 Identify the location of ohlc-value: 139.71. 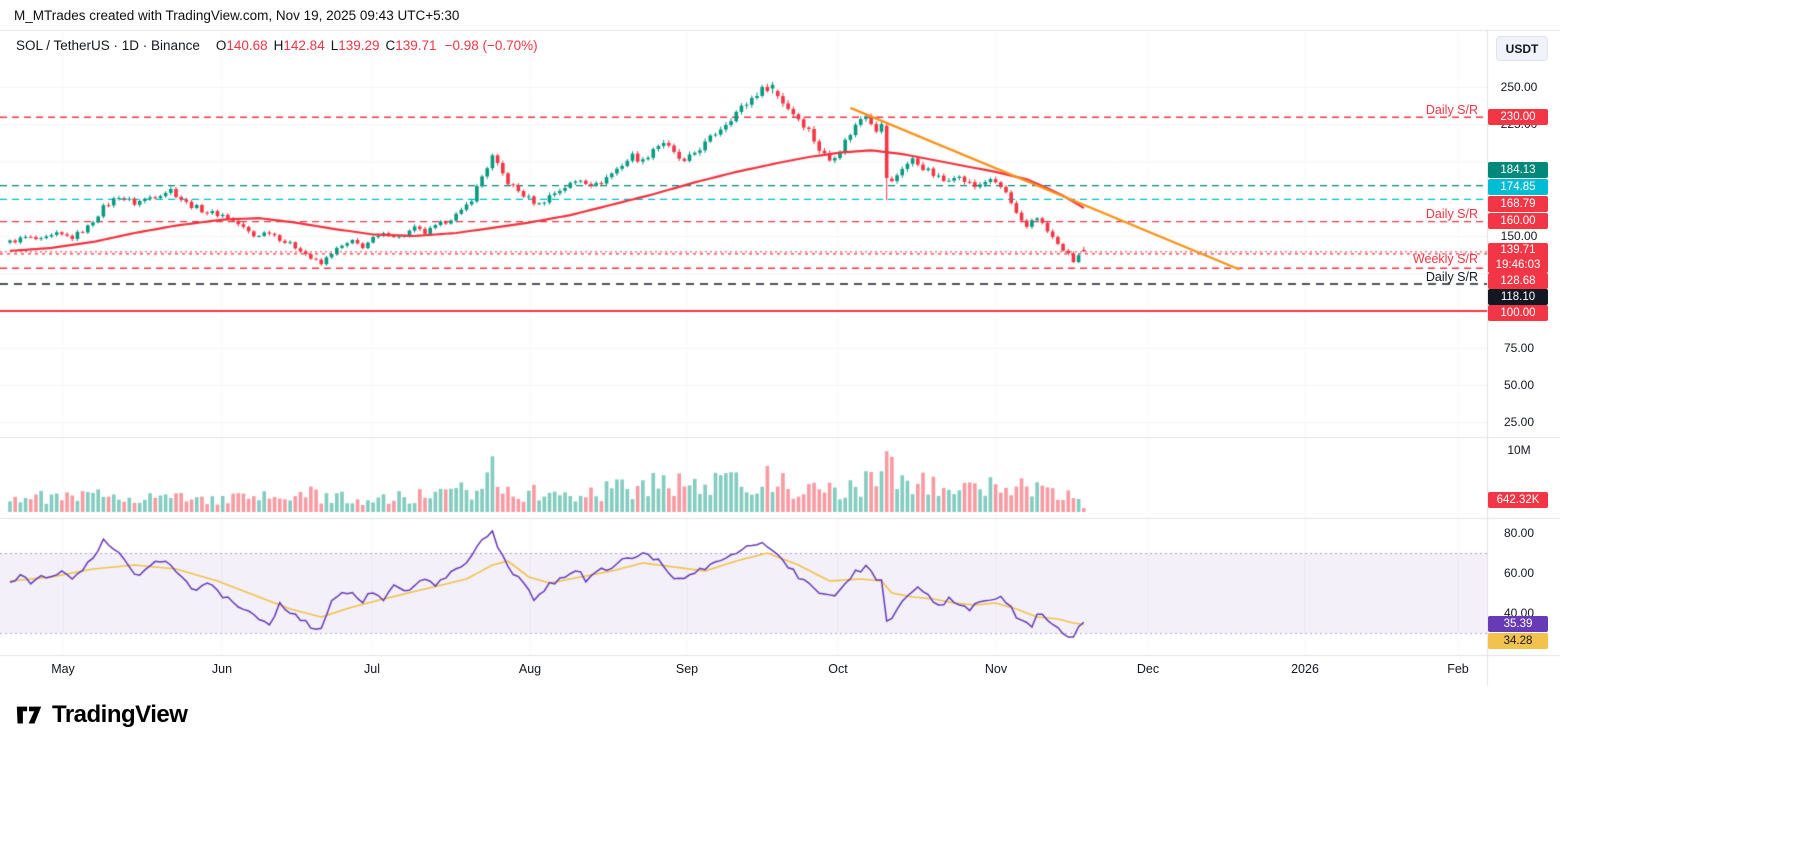
(416, 45).